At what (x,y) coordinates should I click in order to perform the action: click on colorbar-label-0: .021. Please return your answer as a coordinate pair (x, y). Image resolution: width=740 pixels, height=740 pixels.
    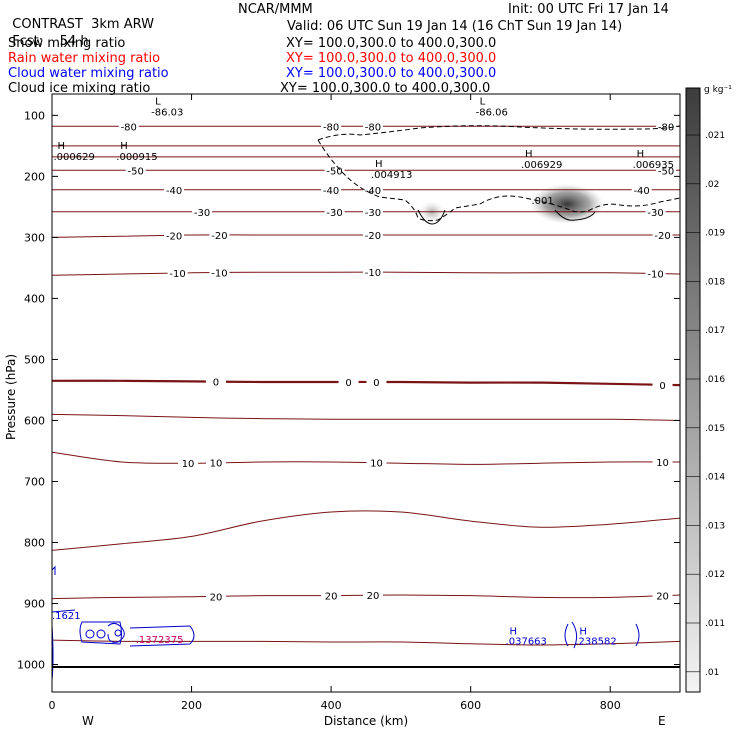
    Looking at the image, I should click on (715, 136).